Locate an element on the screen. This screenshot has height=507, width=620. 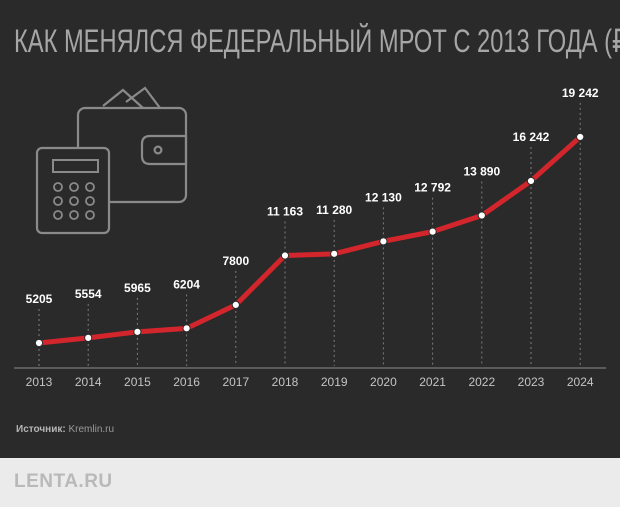
data-label: 12 792 is located at coordinates (432, 188).